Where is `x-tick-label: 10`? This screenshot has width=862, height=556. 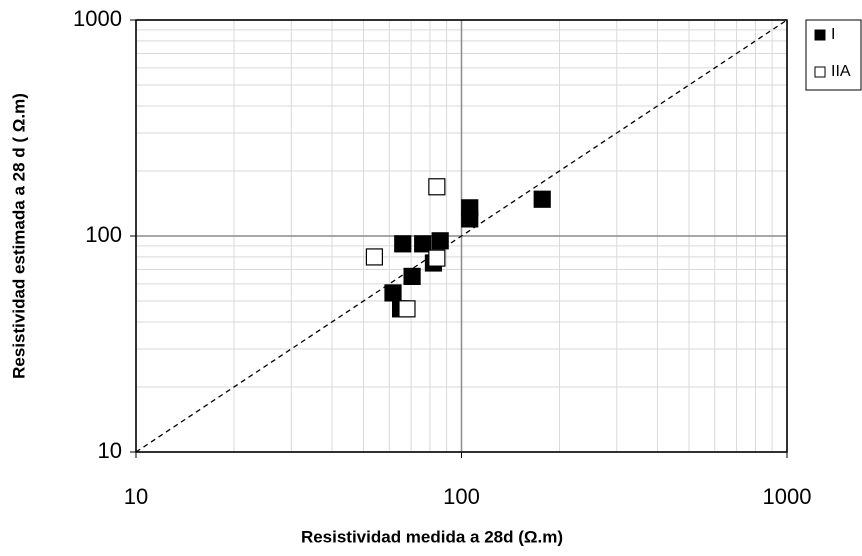
x-tick-label: 10 is located at coordinates (136, 496).